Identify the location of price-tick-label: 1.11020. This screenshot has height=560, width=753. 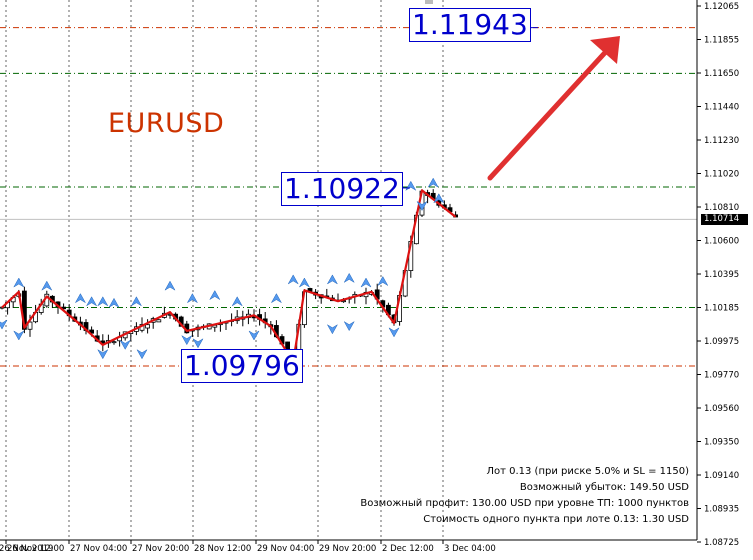
(721, 175).